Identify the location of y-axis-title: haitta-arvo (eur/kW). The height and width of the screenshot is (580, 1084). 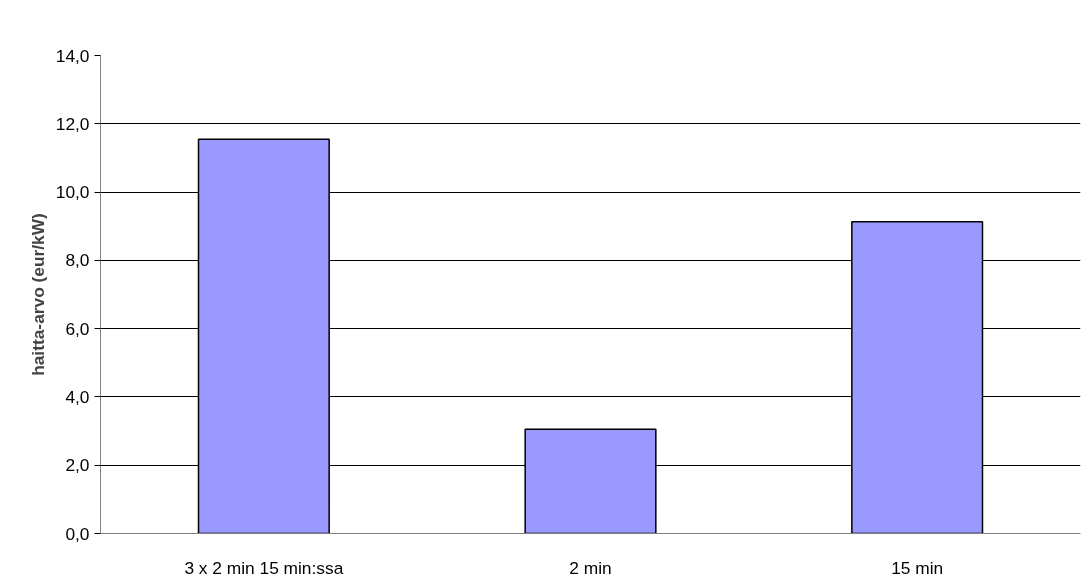
(37, 294).